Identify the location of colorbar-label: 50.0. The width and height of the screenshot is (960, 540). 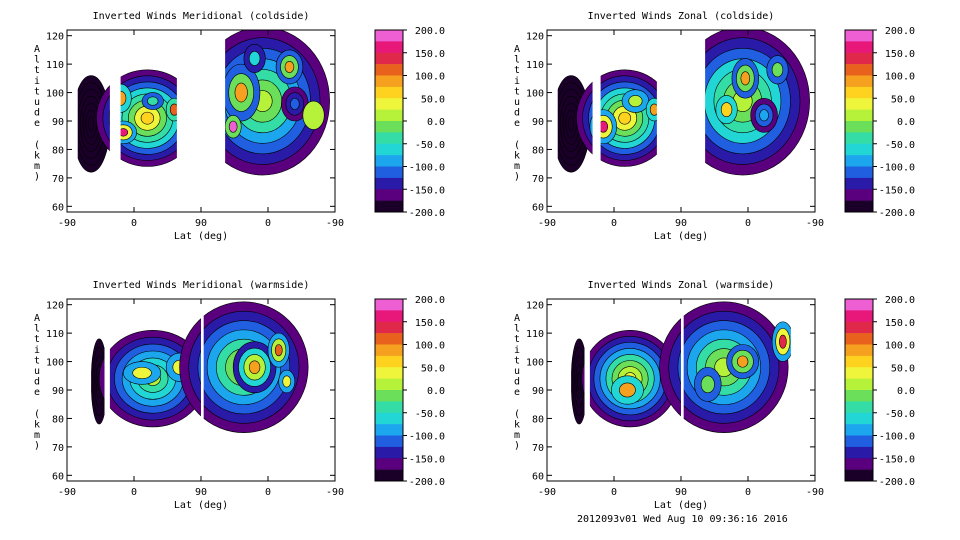
(433, 368).